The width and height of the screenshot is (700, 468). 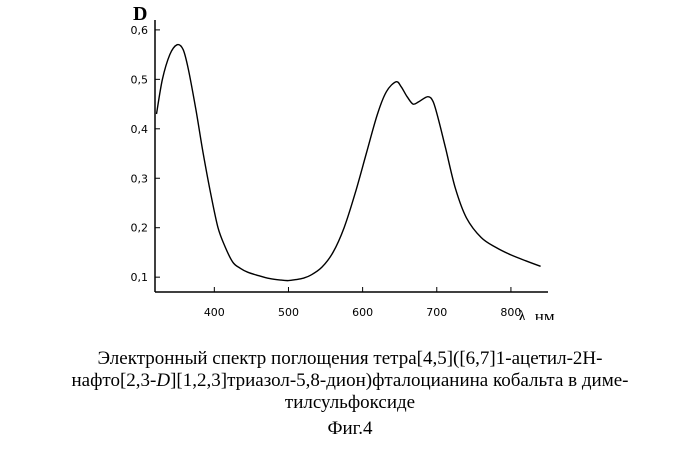 I want to click on x-tick-label-0: 400, so click(x=214, y=312).